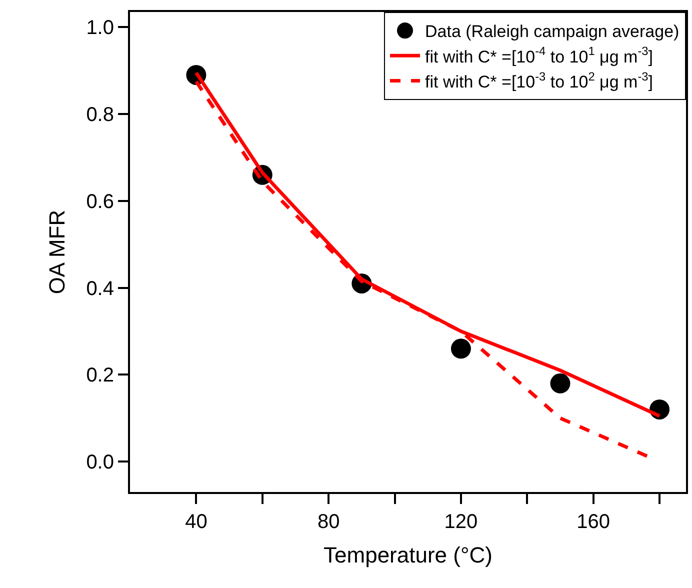 Image resolution: width=692 pixels, height=588 pixels. What do you see at coordinates (408, 555) in the screenshot?
I see `x-axis-title: Temperature (°C)` at bounding box center [408, 555].